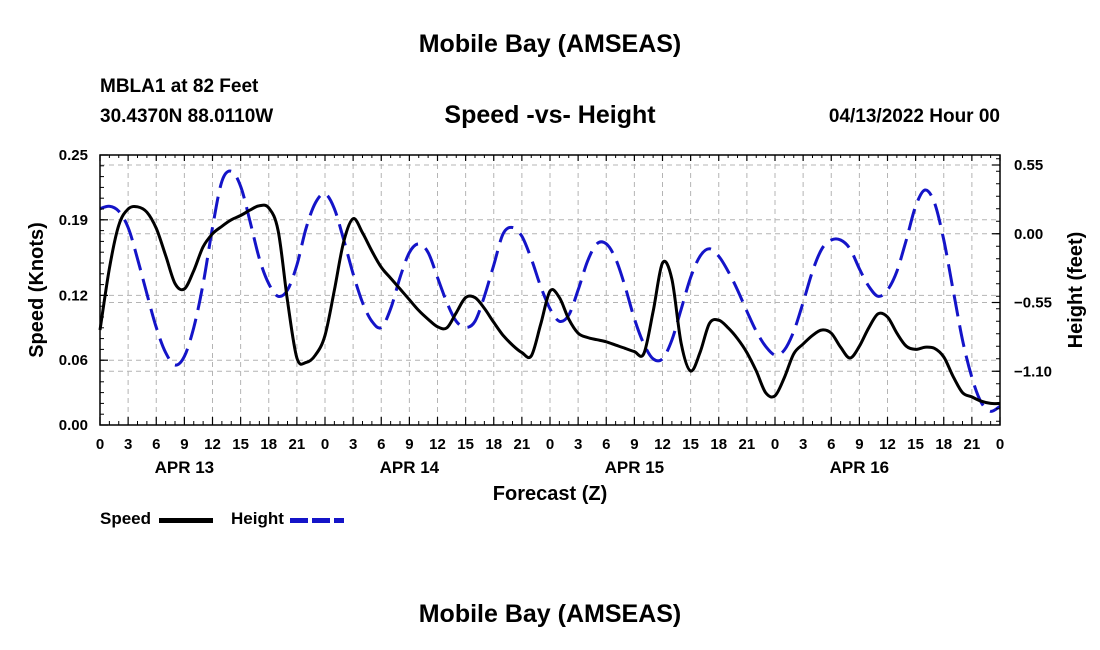 This screenshot has width=1100, height=650. I want to click on station-coordinates: 30.4370N 88.0110W, so click(187, 116).